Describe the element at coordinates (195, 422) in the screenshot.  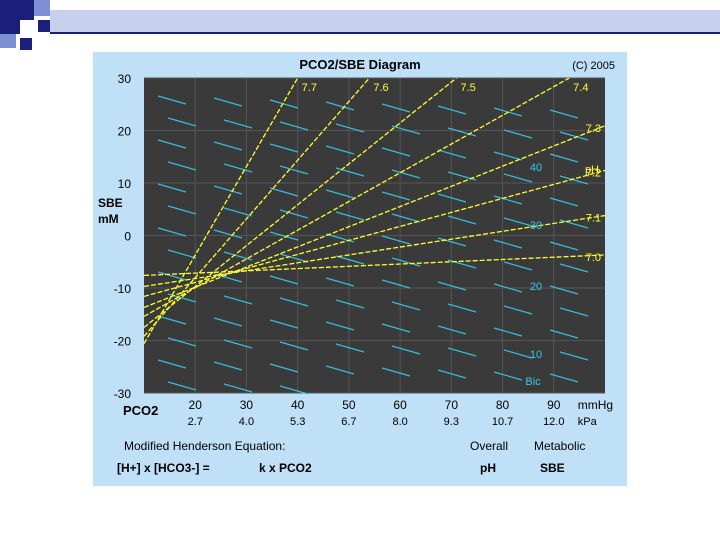
I see `x-tick-kpa: 2.7` at that location.